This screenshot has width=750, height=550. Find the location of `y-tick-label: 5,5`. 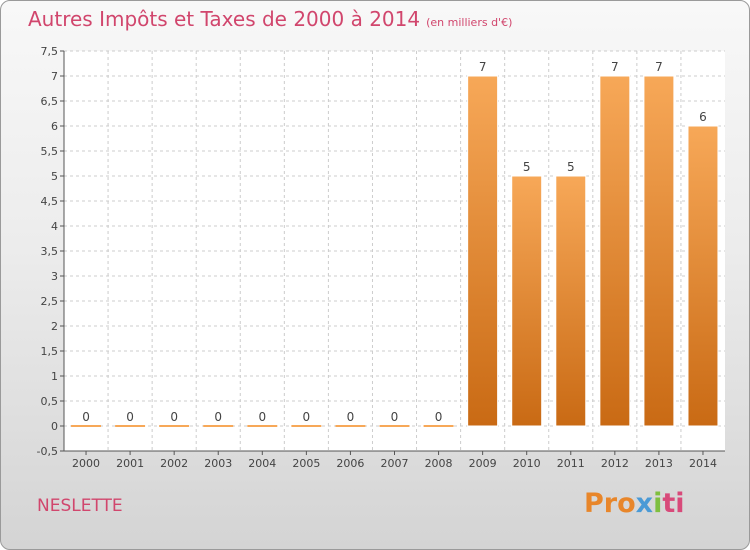

y-tick-label: 5,5 is located at coordinates (50, 151).